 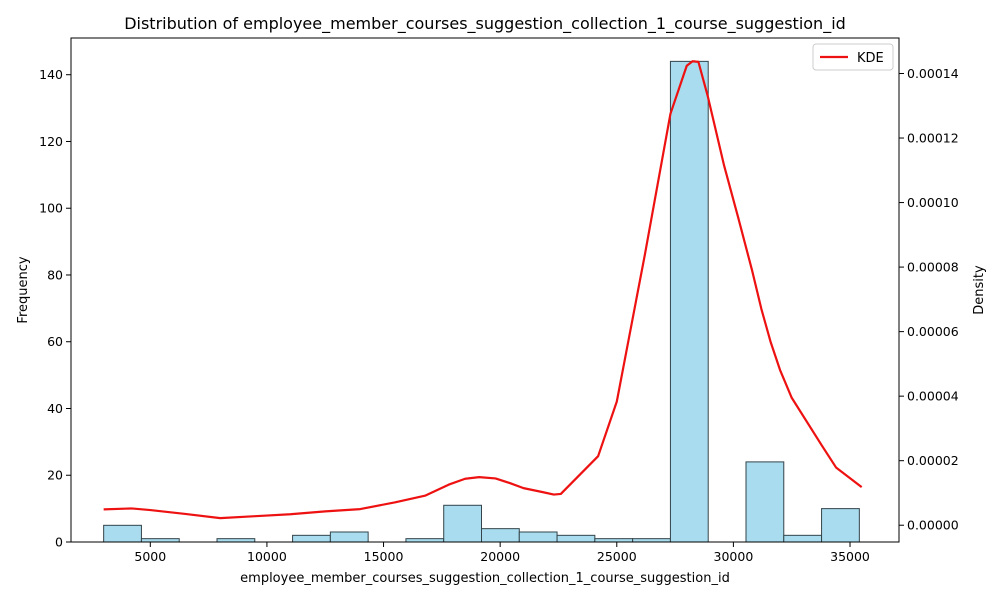 I want to click on y-tick-label: 0, so click(x=59, y=542).